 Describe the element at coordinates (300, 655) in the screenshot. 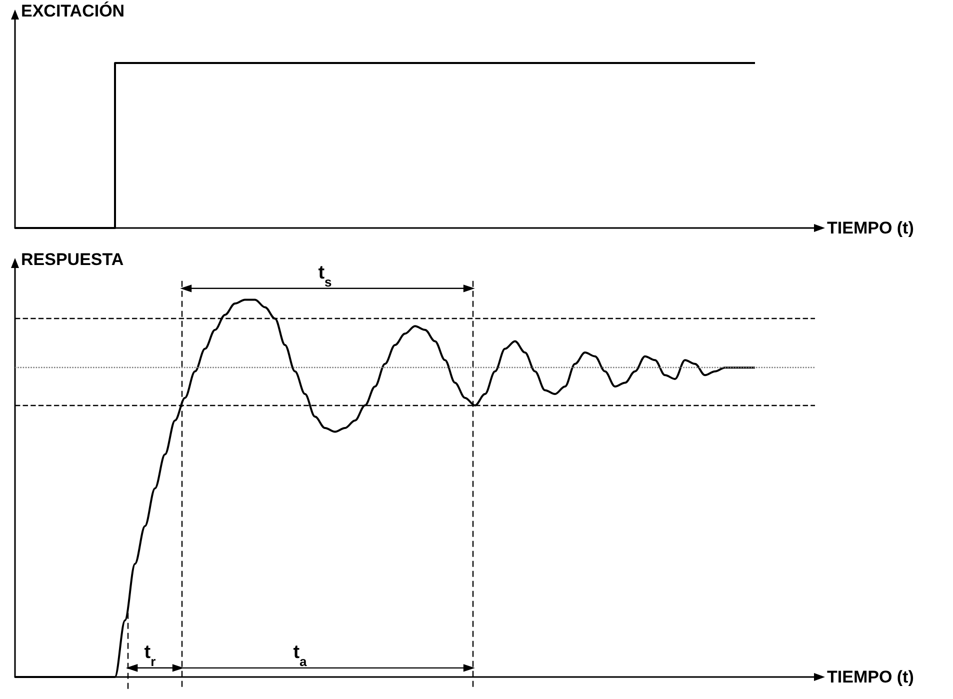

I see `annotation: t$_{a}$` at that location.